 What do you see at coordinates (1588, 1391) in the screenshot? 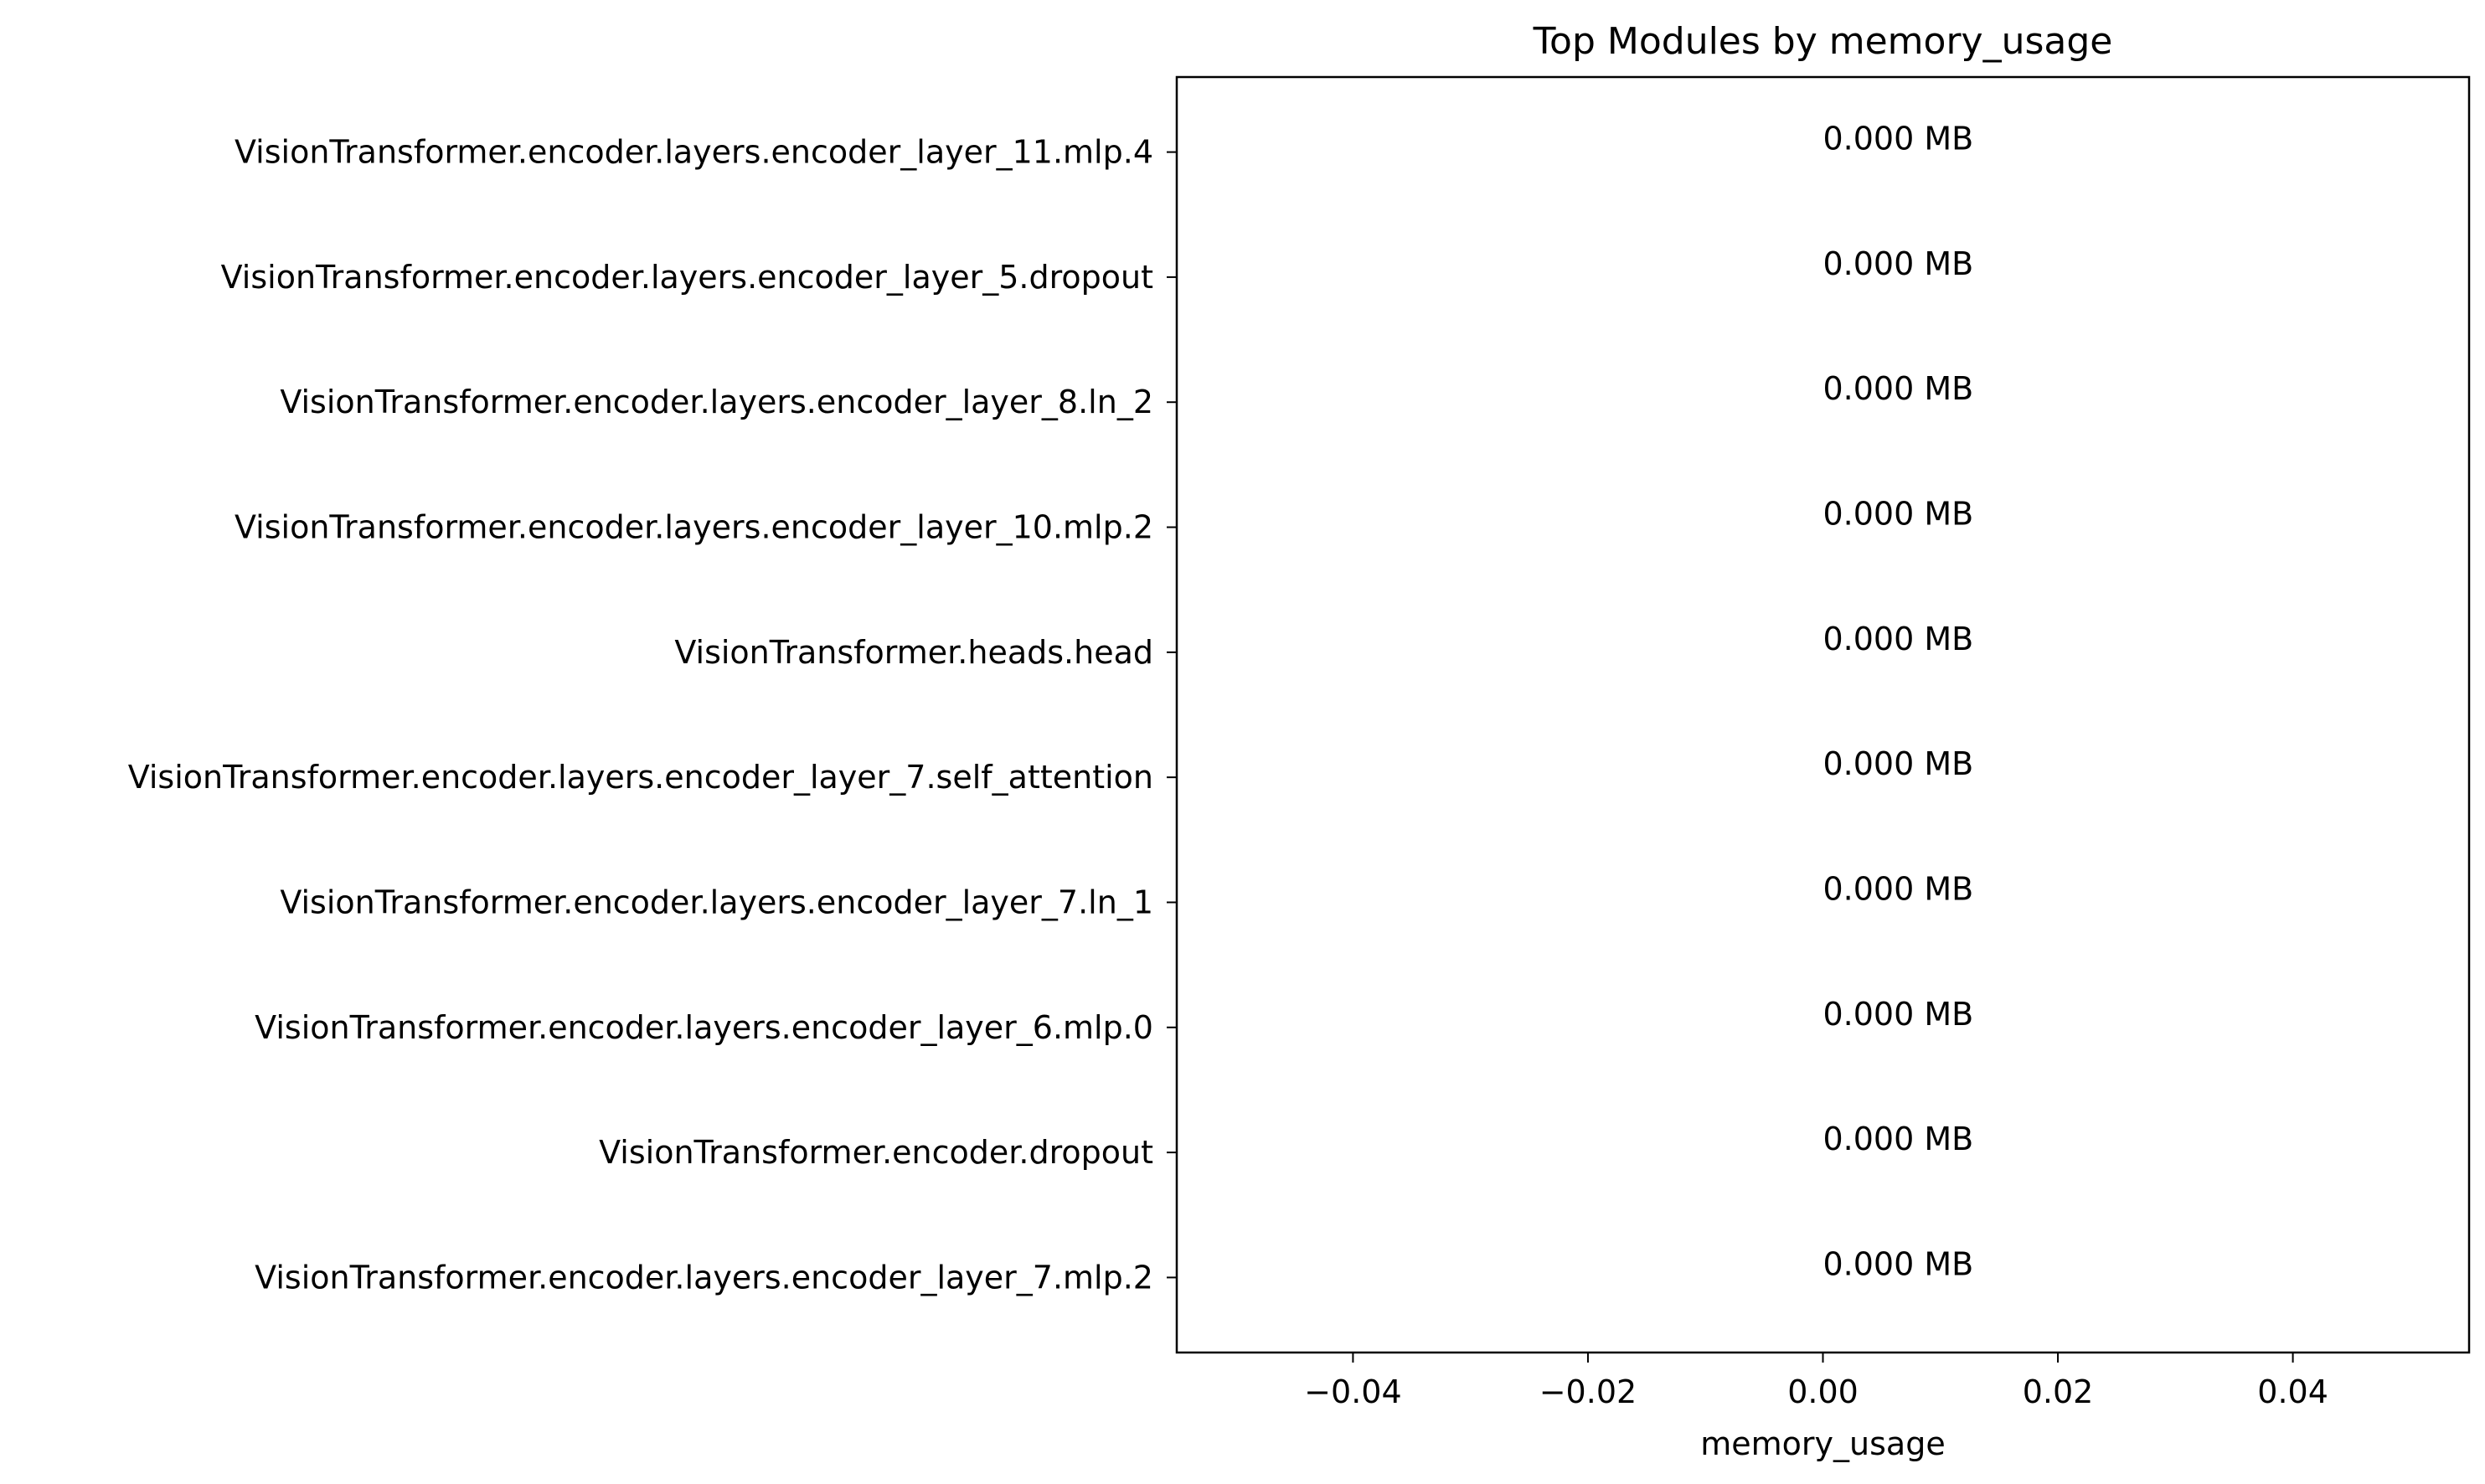
I see `x-tick-label: −0.02` at bounding box center [1588, 1391].